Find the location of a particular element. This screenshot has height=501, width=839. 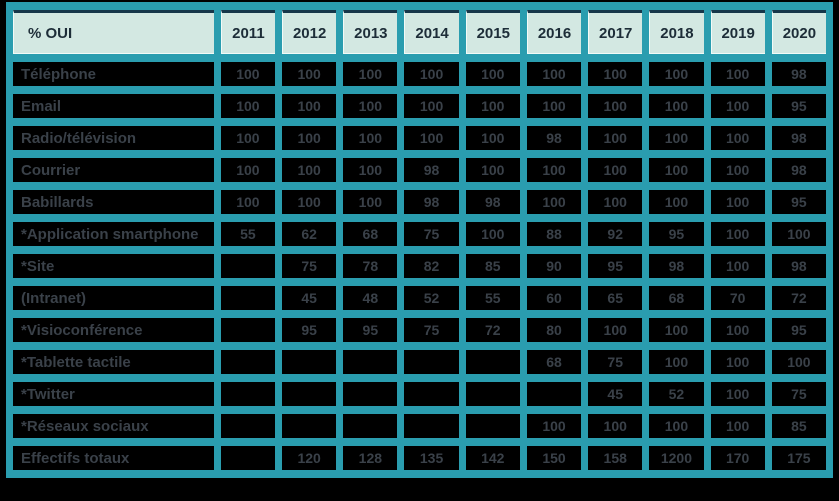

header-cell-year: 2011 is located at coordinates (248, 32).